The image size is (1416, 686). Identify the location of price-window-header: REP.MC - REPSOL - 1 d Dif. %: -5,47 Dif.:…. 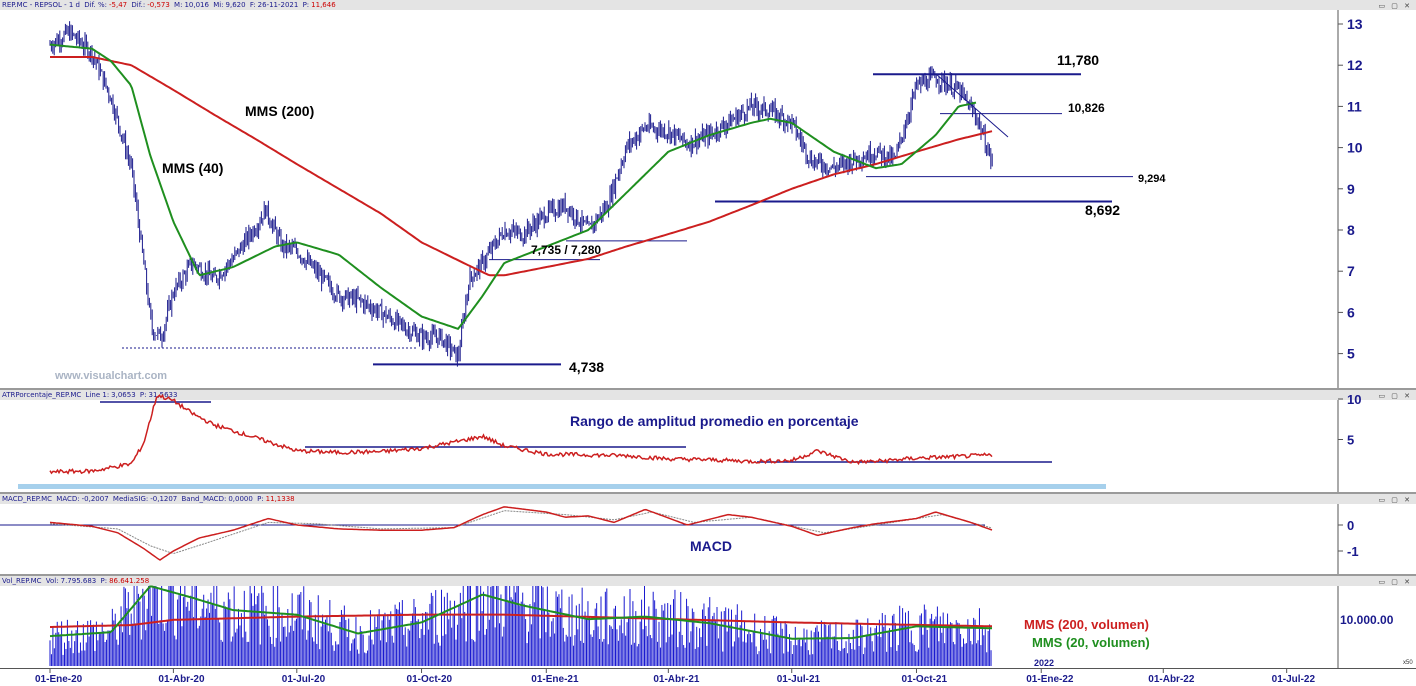
(708, 5).